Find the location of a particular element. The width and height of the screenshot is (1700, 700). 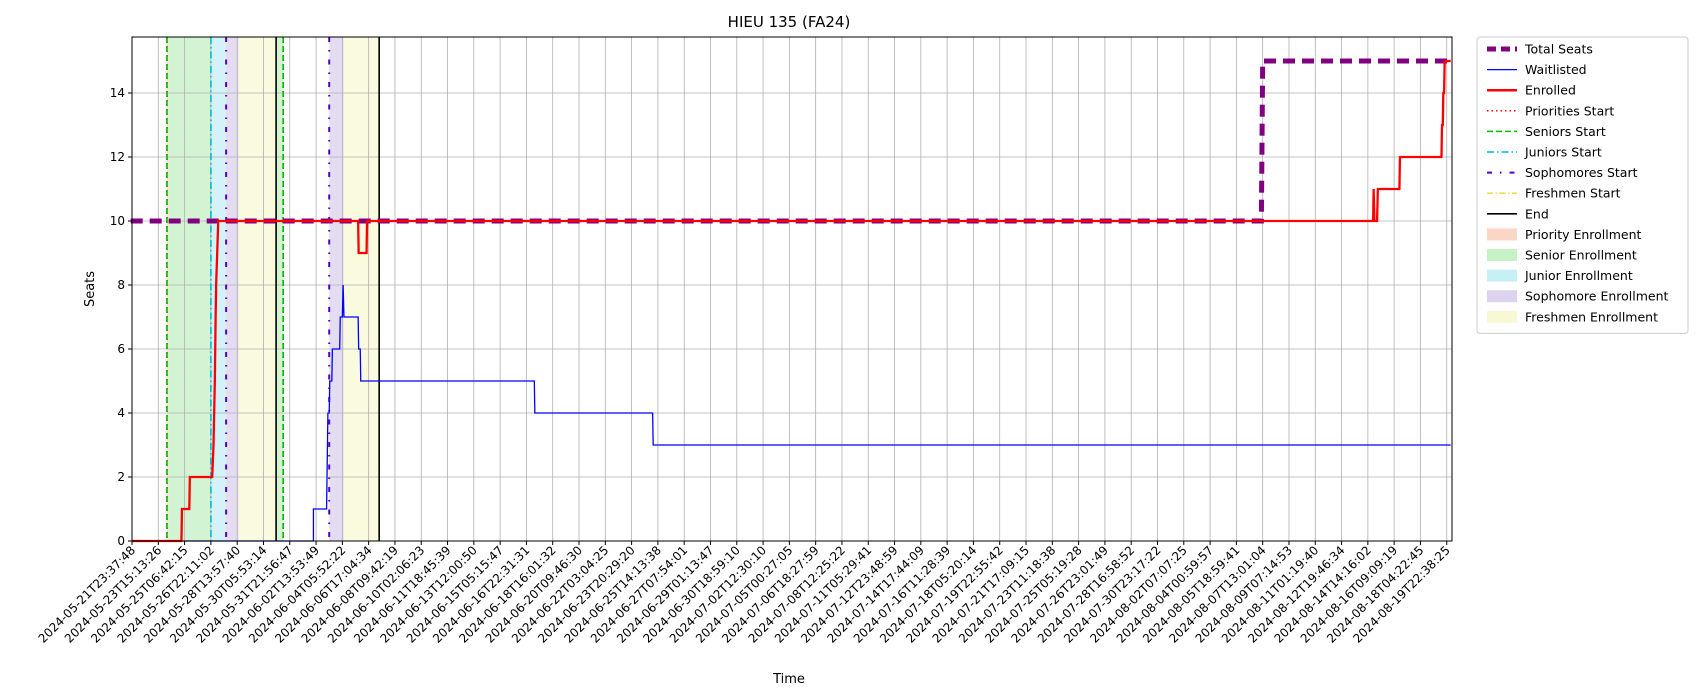

legend-label: Freshmen Enrollment is located at coordinates (1591, 316).